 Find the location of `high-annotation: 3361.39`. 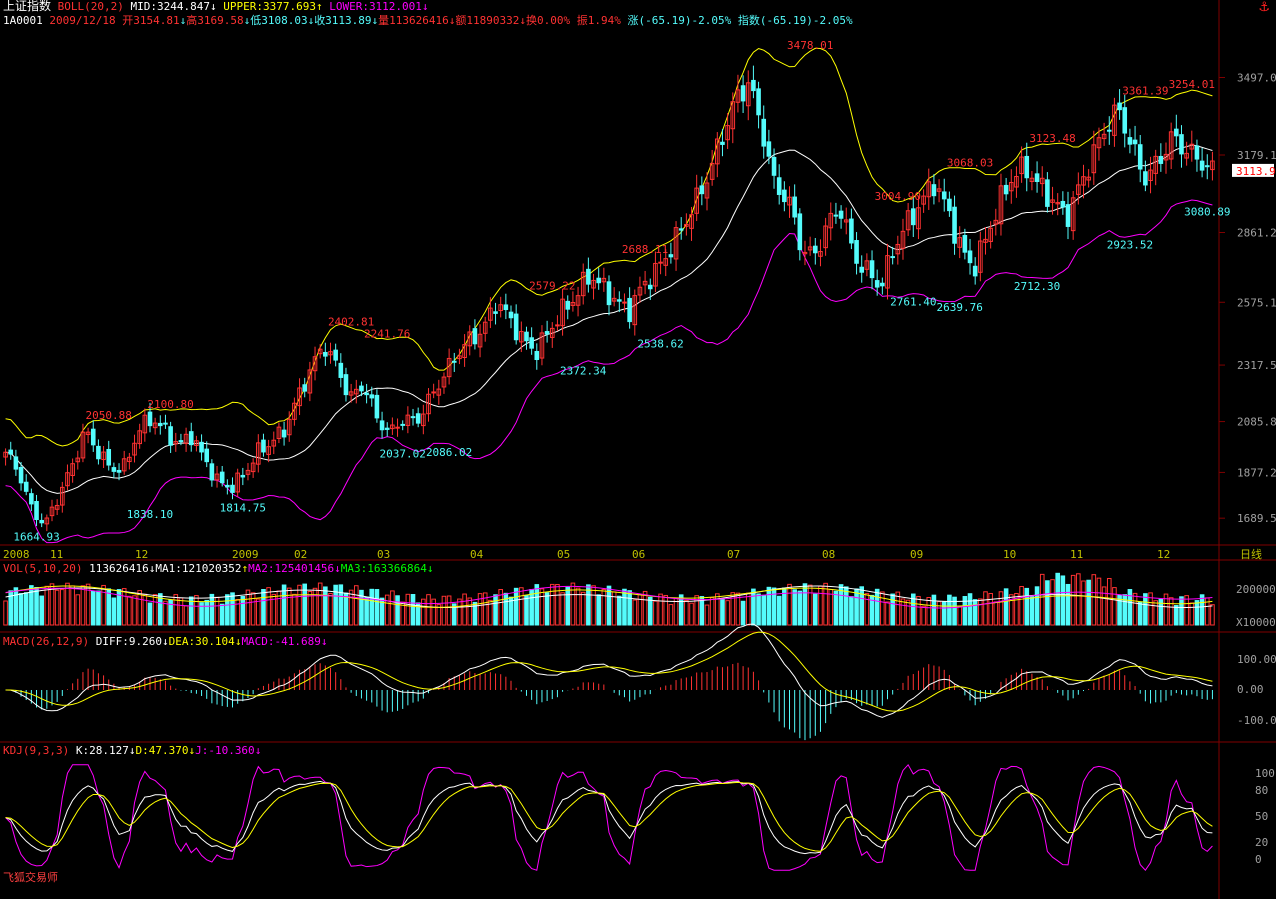

high-annotation: 3361.39 is located at coordinates (1145, 91).